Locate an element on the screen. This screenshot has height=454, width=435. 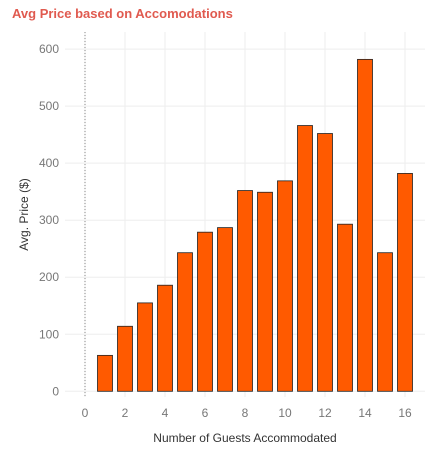
x-tick-label: 14 is located at coordinates (365, 413).